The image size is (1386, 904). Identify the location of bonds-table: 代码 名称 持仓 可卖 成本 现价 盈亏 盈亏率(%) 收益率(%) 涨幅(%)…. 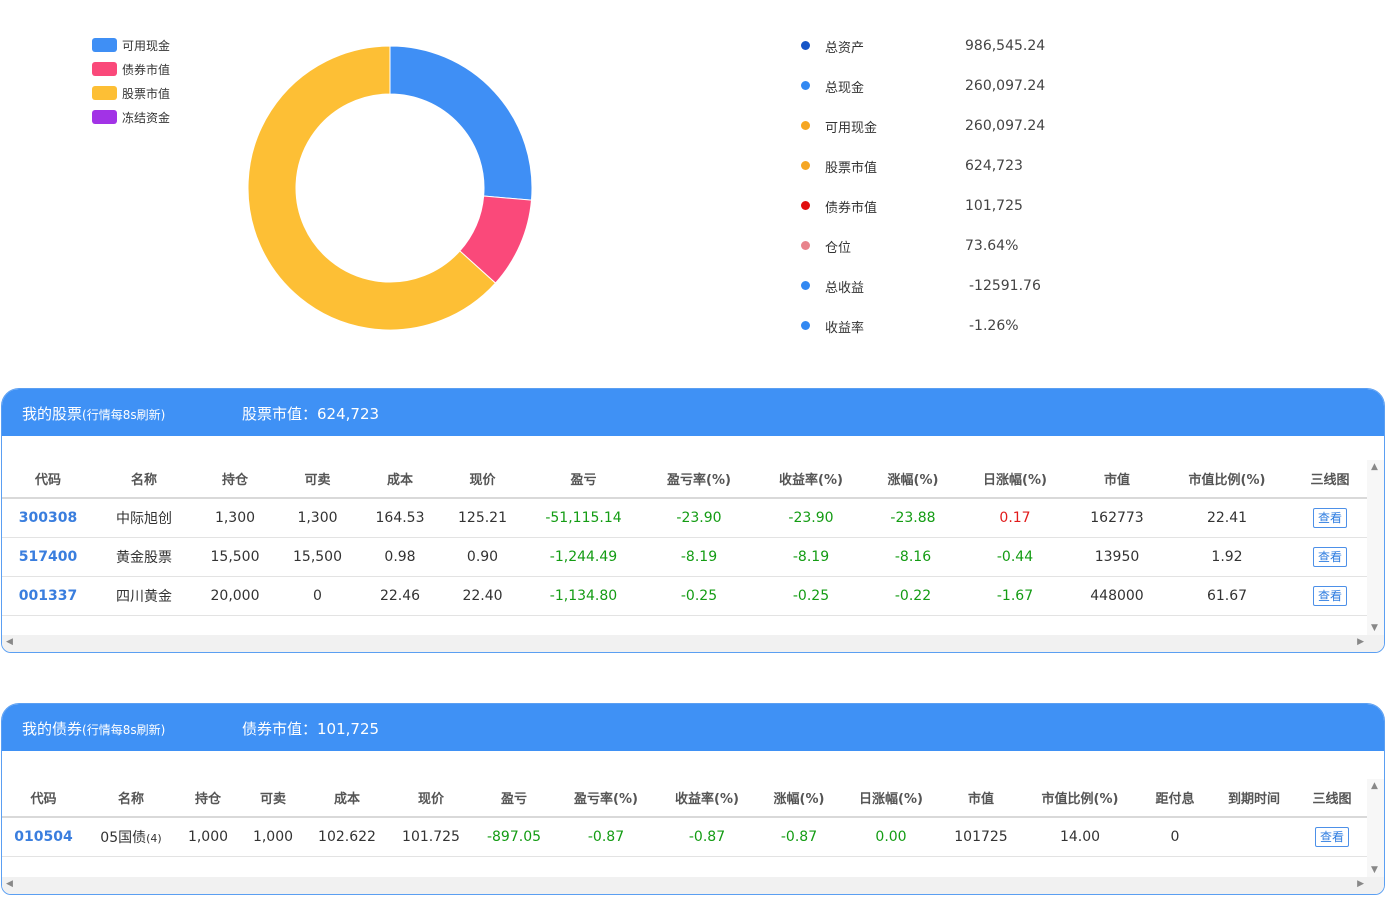
(685, 818).